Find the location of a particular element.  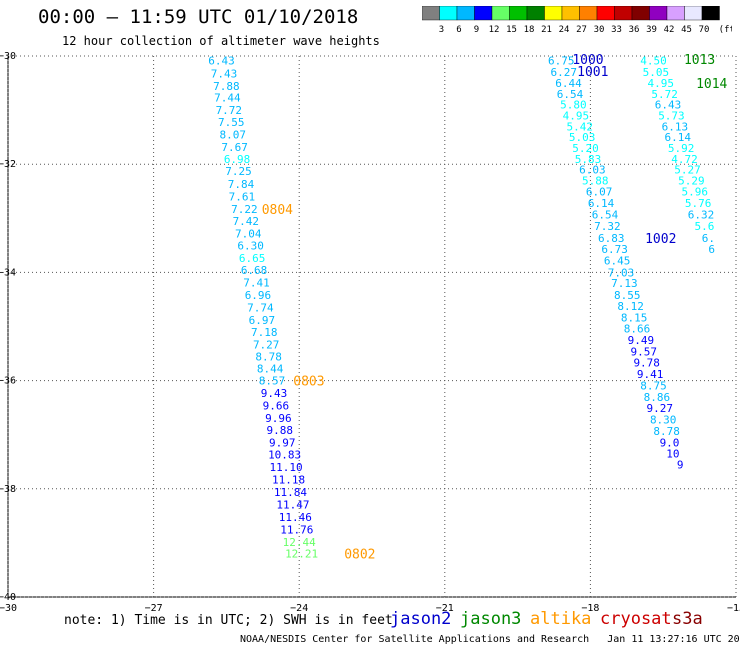

y-tick-label: −32 is located at coordinates (8, 164).